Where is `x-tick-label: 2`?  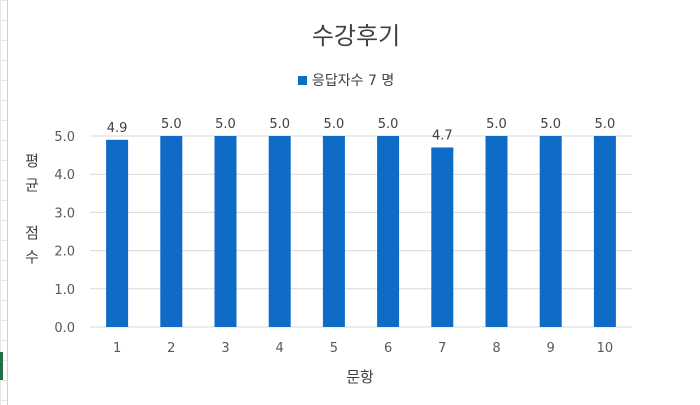
x-tick-label: 2 is located at coordinates (171, 348).